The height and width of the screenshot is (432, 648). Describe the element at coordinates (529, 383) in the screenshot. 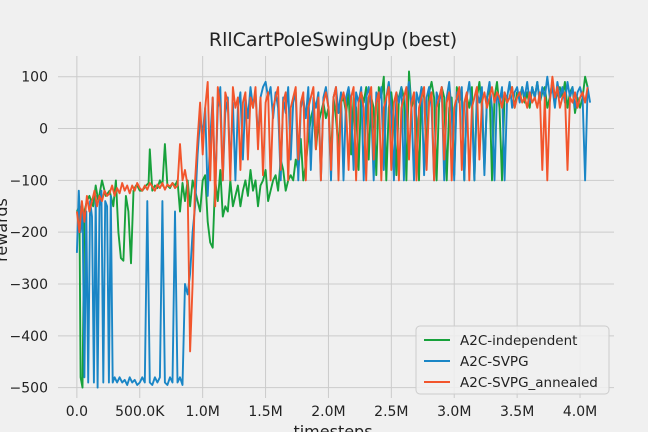

I see `legend-label: A2C-SVPG_annealed` at that location.